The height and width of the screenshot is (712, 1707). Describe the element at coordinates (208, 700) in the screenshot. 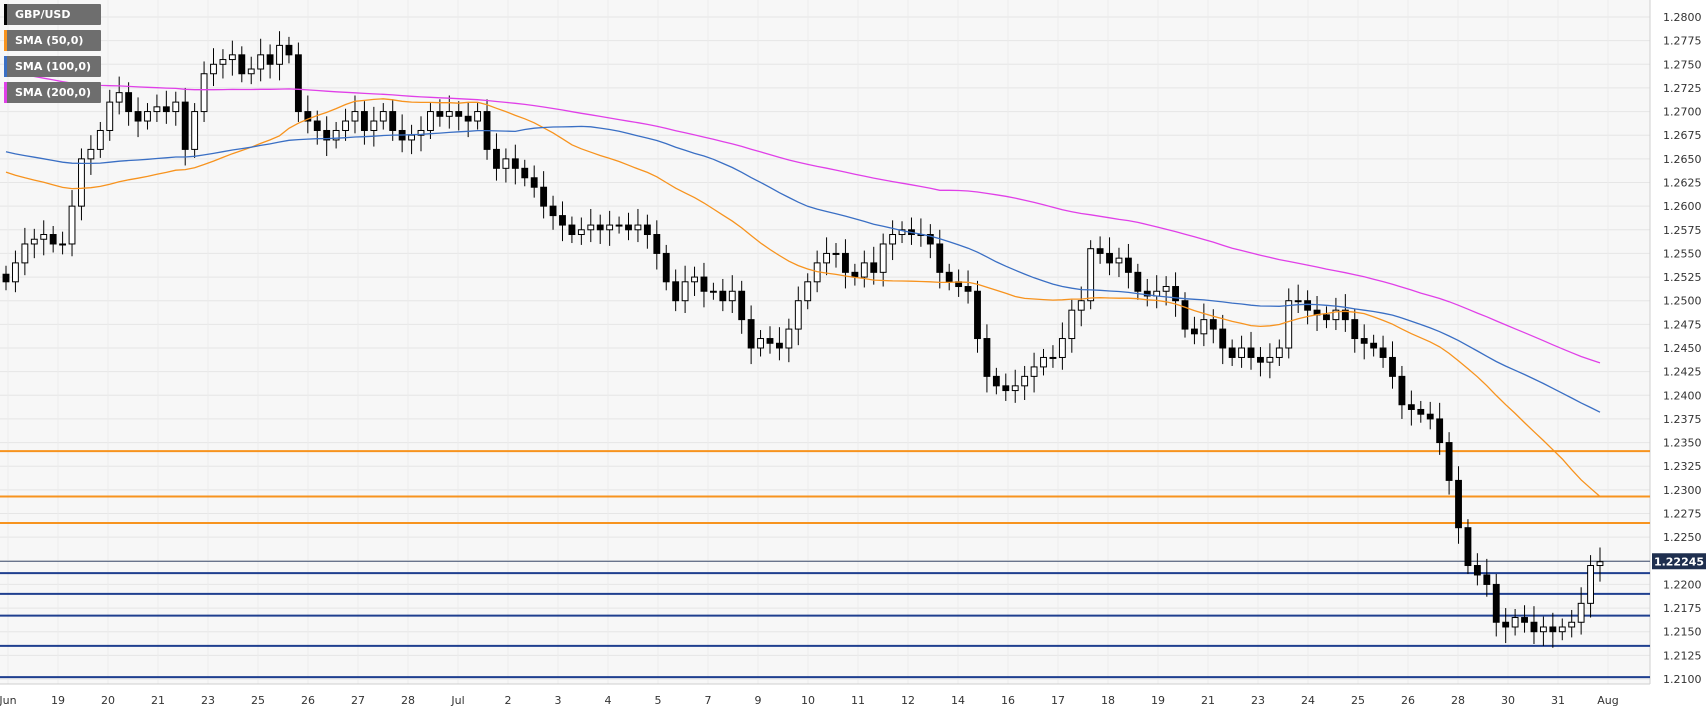

I see `x-tick-label: 23` at that location.